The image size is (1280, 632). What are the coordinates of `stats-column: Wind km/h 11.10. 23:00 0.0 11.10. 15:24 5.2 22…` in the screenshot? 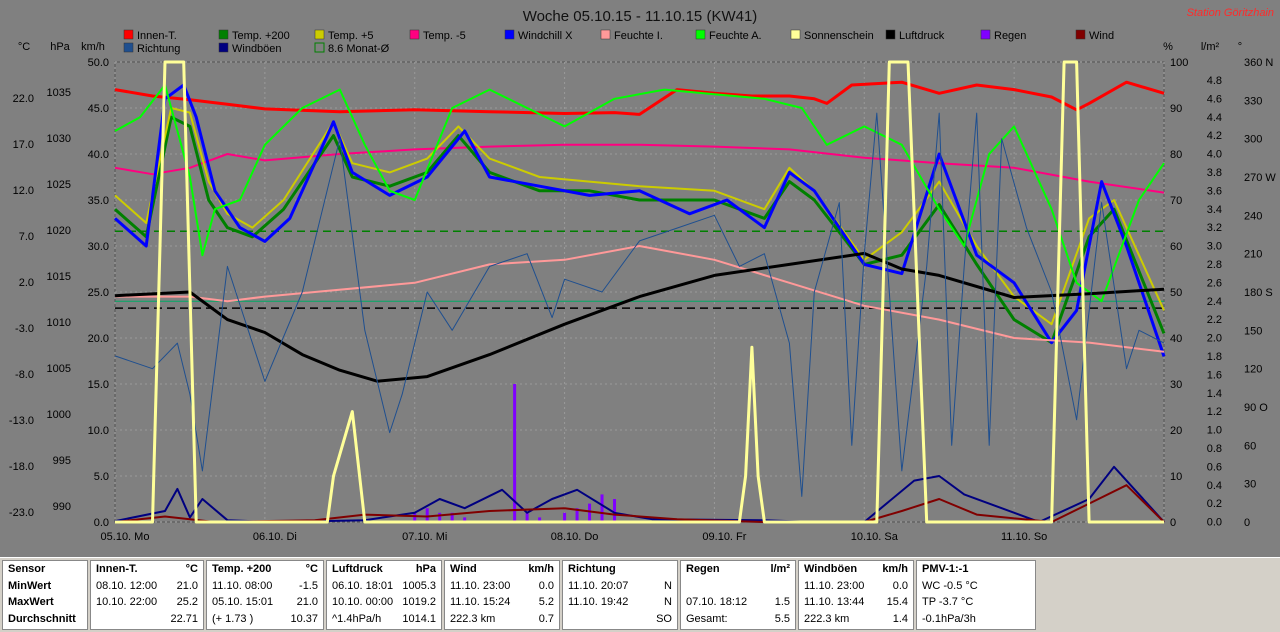 It's located at (502, 595).